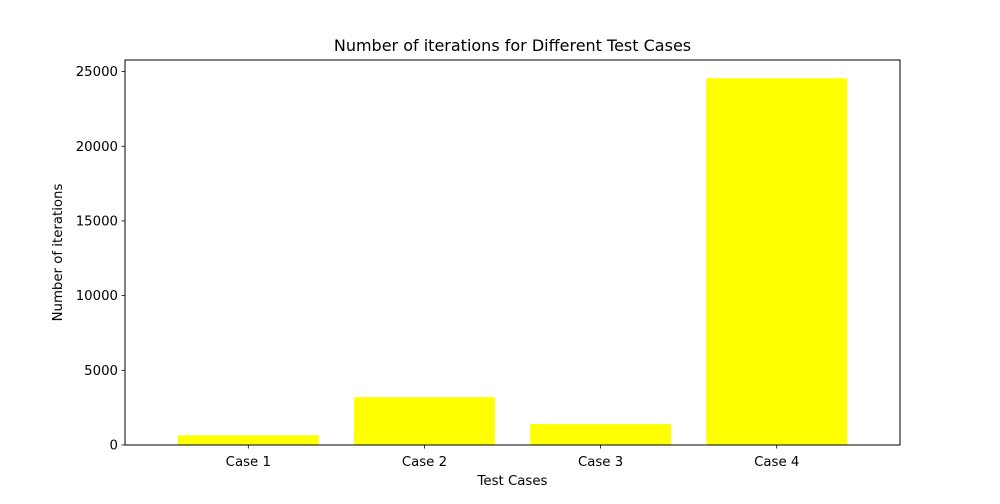  I want to click on y-tick-label: 20000, so click(97, 147).